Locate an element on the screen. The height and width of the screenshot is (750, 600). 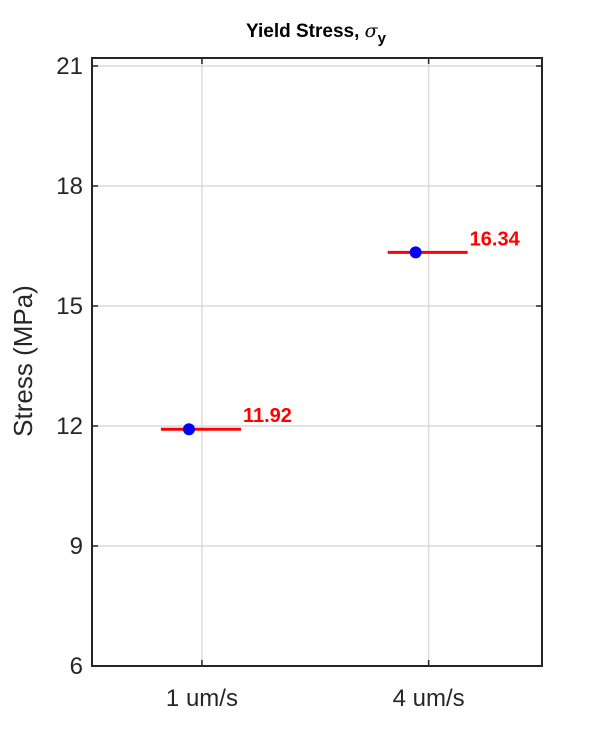
data-label: 16.34 is located at coordinates (495, 239).